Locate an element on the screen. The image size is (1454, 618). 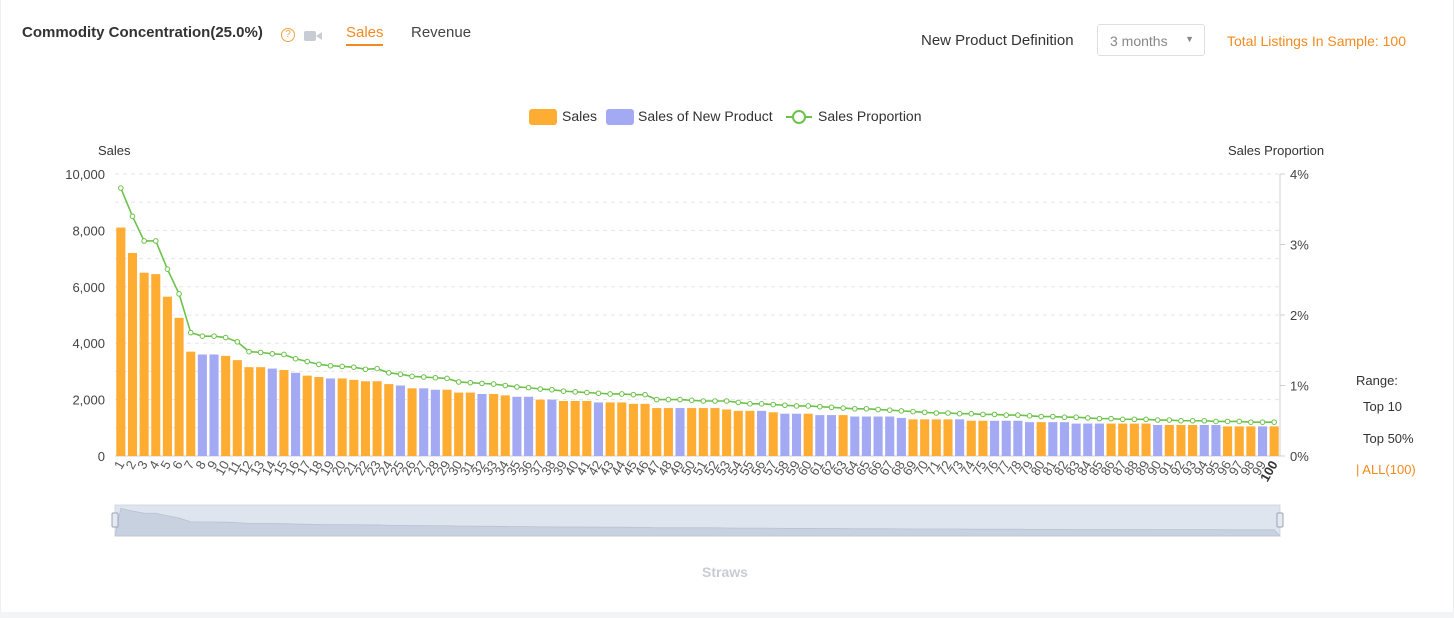
new-product-definition-select: 3 months ▼ is located at coordinates (1151, 40).